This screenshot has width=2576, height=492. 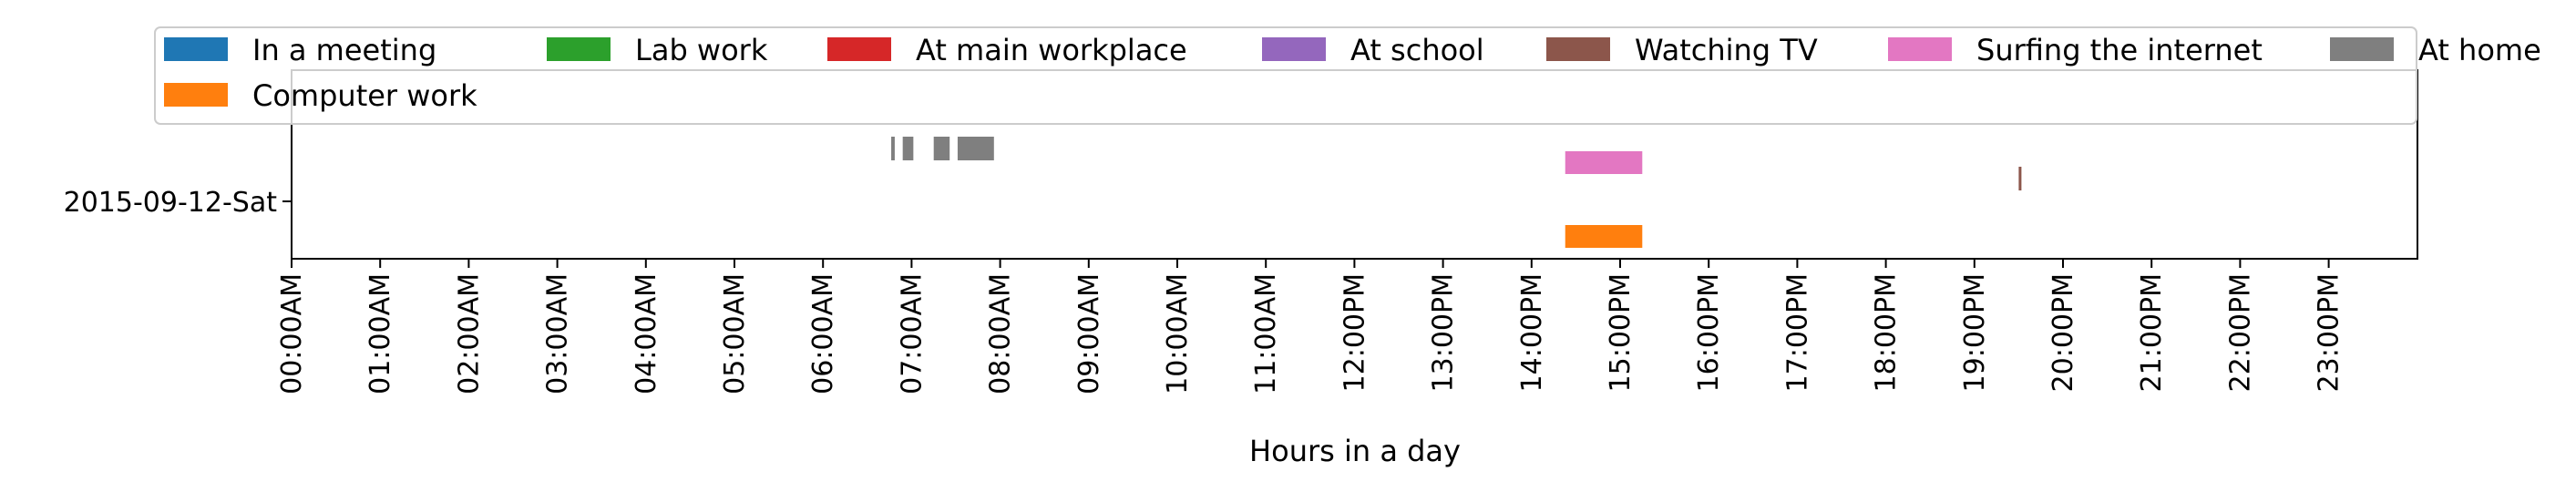 What do you see at coordinates (1604, 163) in the screenshot?
I see `bar-surfing-the-internet` at bounding box center [1604, 163].